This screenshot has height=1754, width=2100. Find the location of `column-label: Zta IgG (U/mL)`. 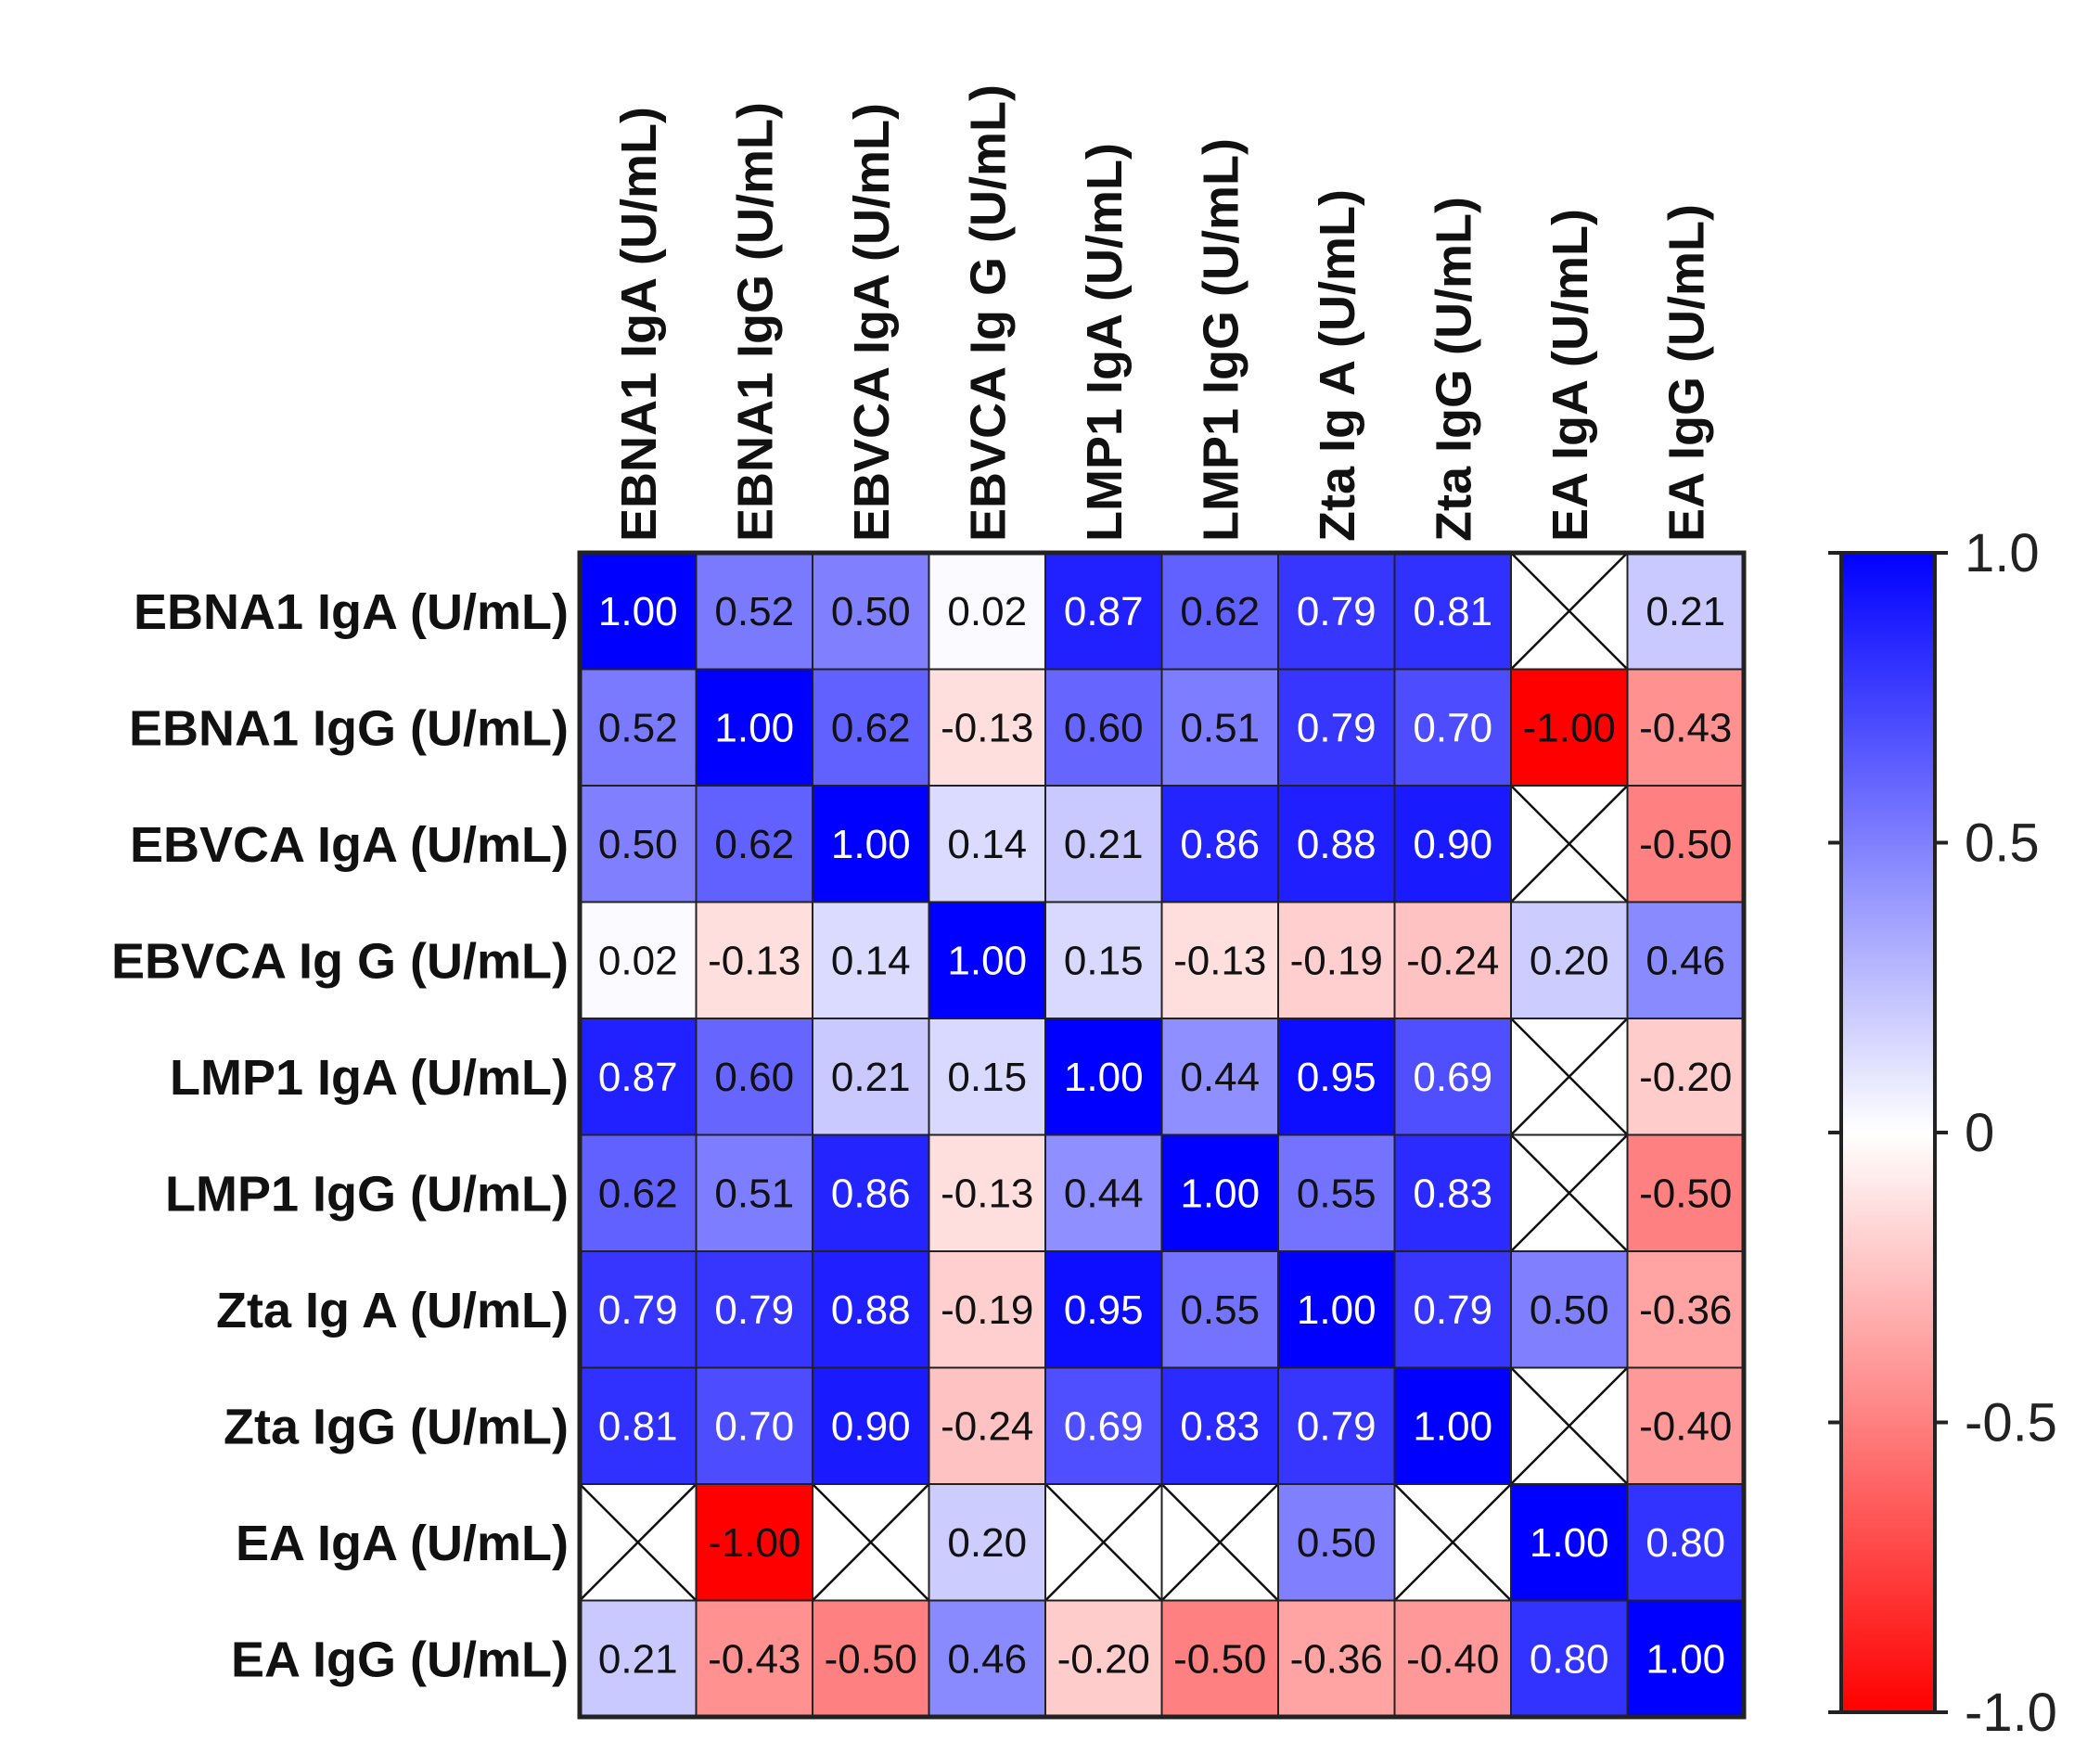

column-label: Zta IgG (U/mL) is located at coordinates (1453, 369).